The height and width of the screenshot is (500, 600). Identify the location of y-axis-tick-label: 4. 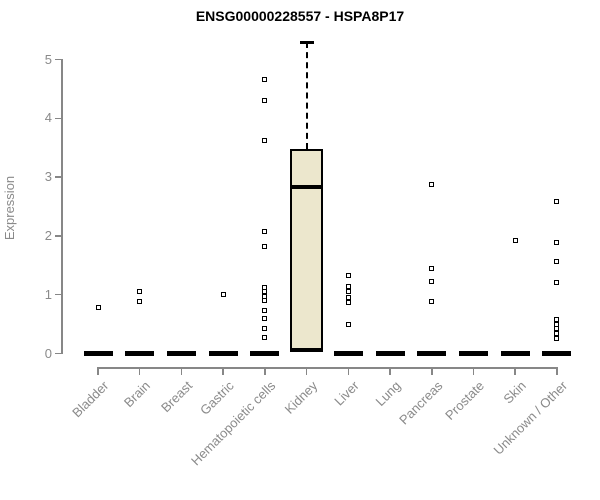
(48, 118).